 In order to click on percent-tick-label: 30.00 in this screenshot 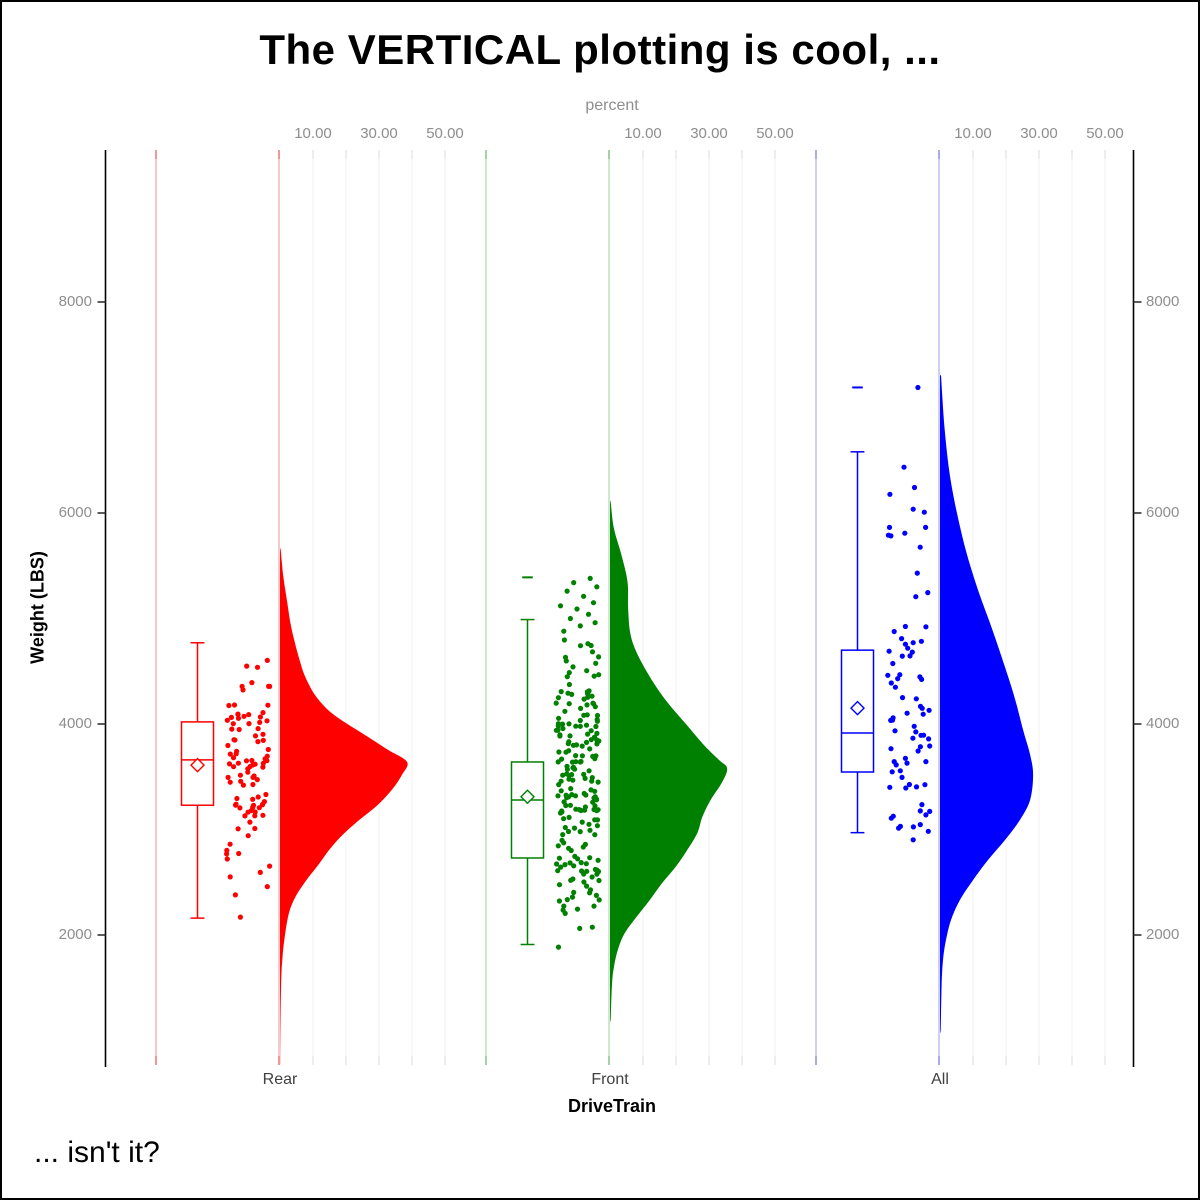, I will do `click(1039, 133)`.